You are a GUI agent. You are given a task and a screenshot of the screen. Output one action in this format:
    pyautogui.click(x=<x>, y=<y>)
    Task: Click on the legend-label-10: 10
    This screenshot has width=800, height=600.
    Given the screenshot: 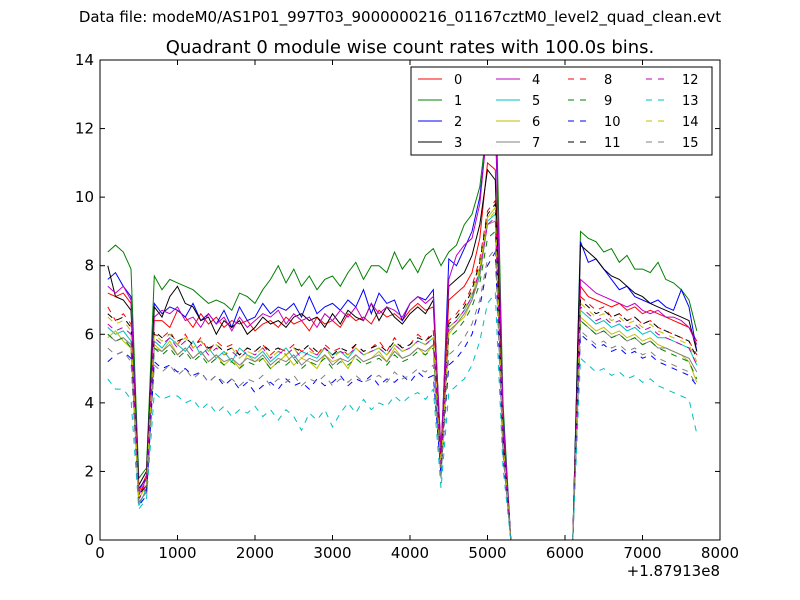 What is the action you would take?
    pyautogui.click(x=612, y=122)
    